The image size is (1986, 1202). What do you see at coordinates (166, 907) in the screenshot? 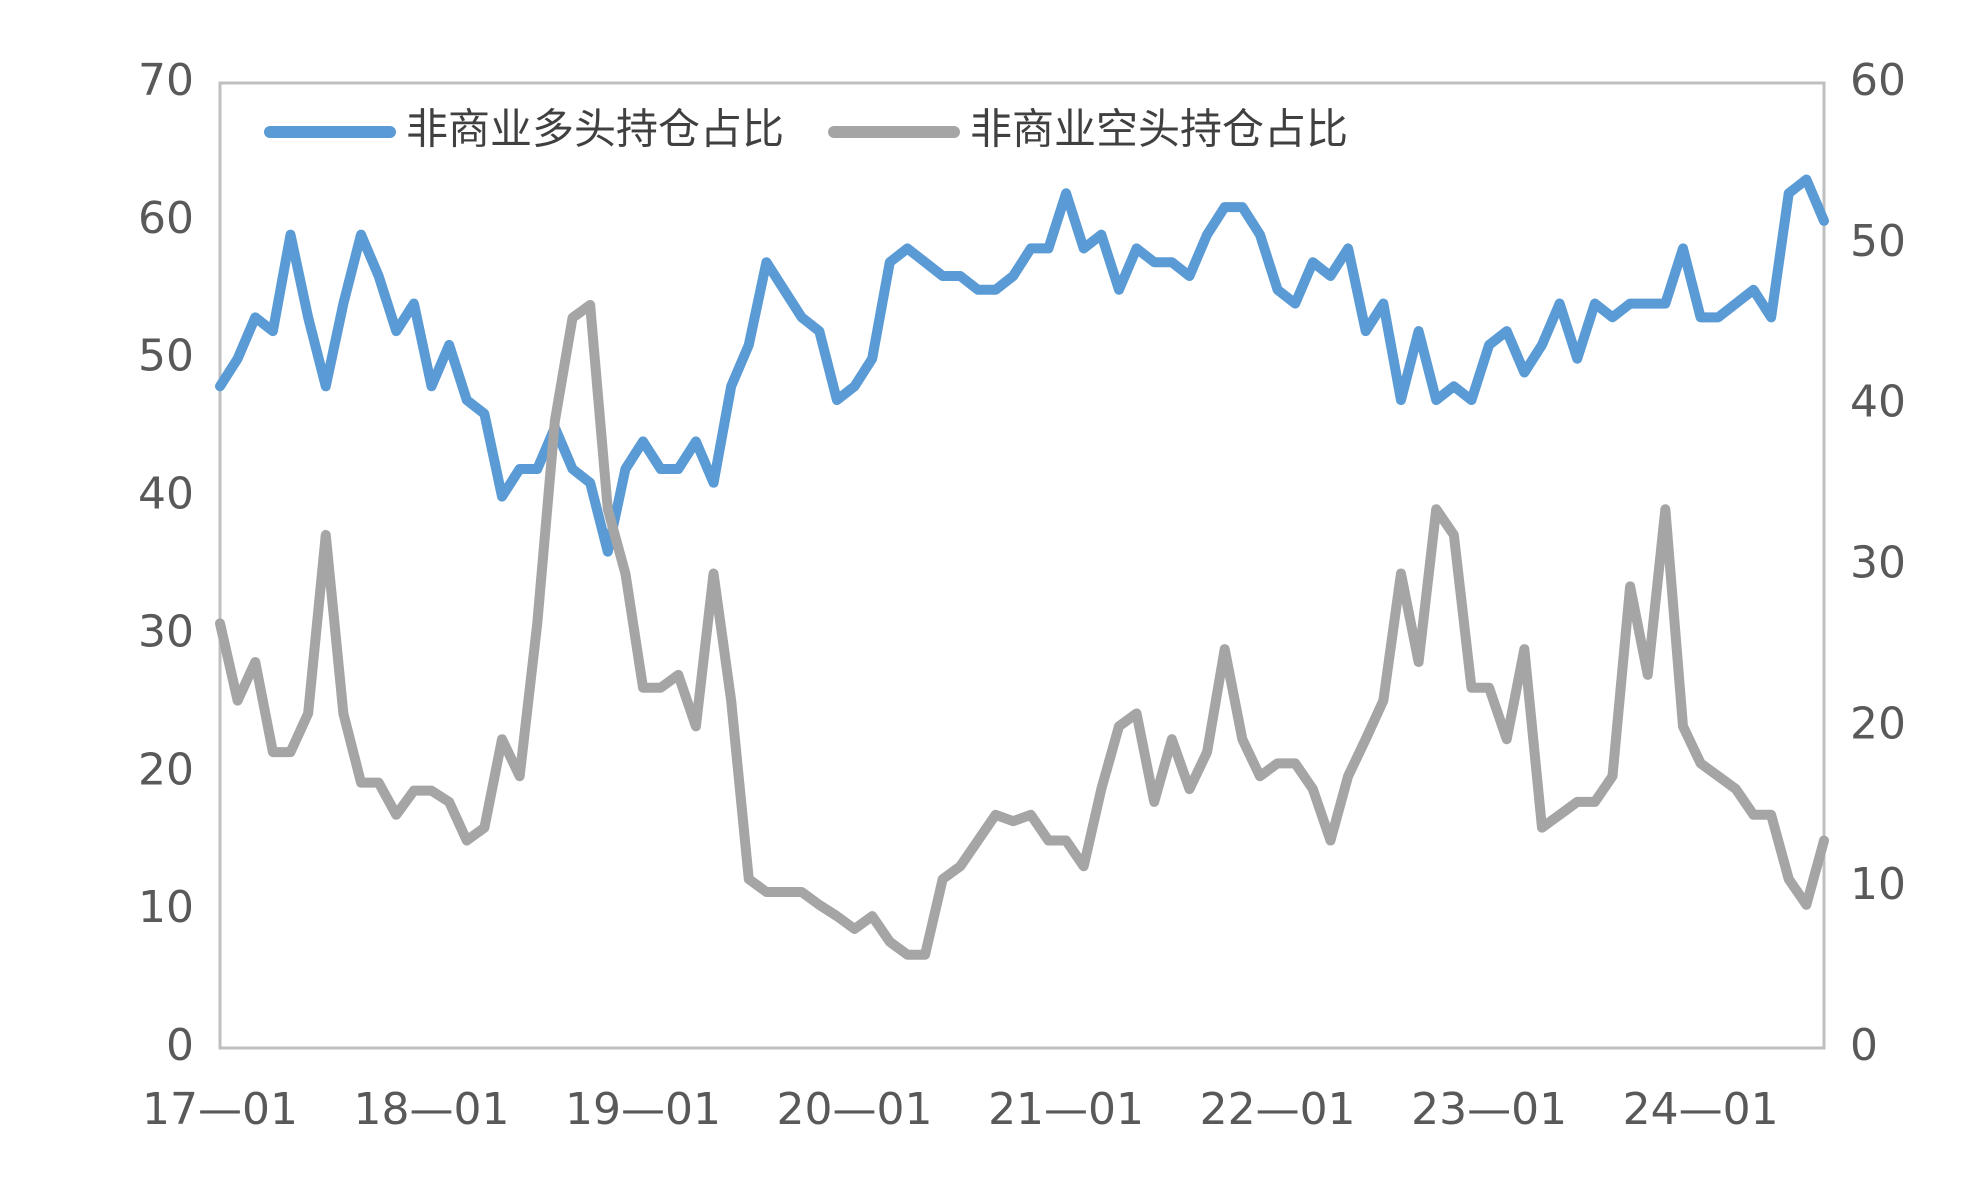
I see `y-tick-label: 10` at bounding box center [166, 907].